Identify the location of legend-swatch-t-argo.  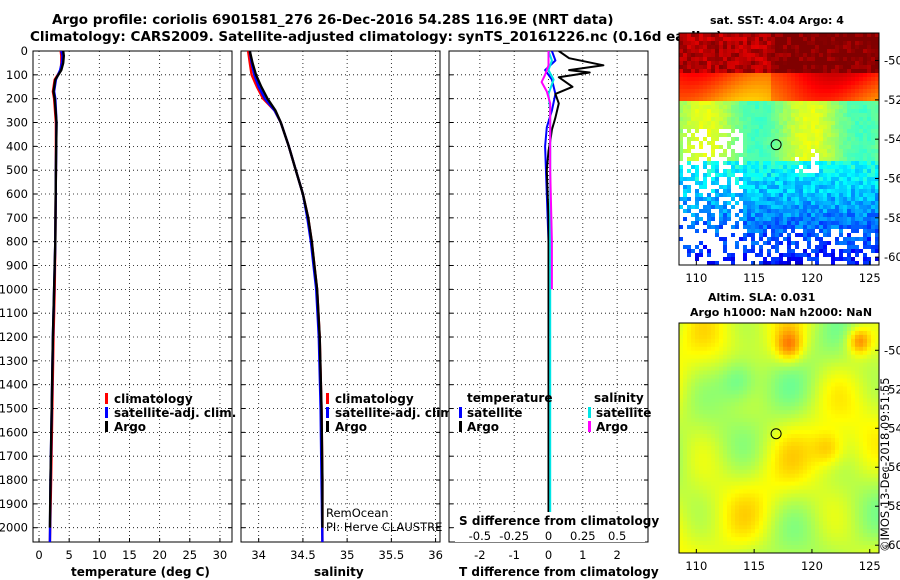
(460, 426).